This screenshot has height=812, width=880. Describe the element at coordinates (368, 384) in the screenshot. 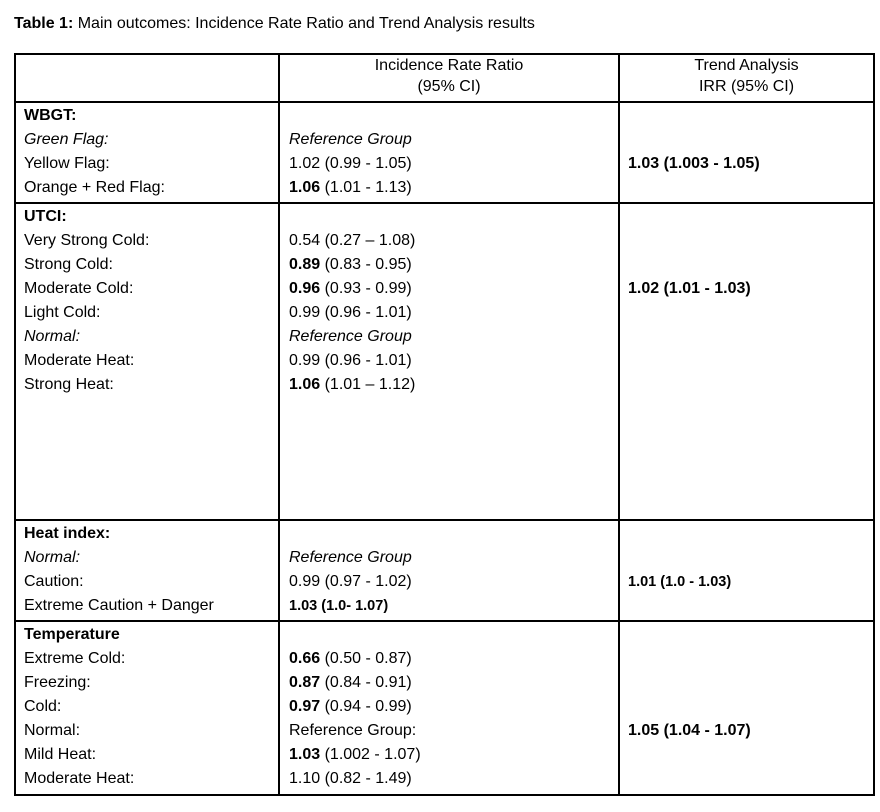

I see `irr-confidence-interval: (1.01 – 1.12)` at that location.